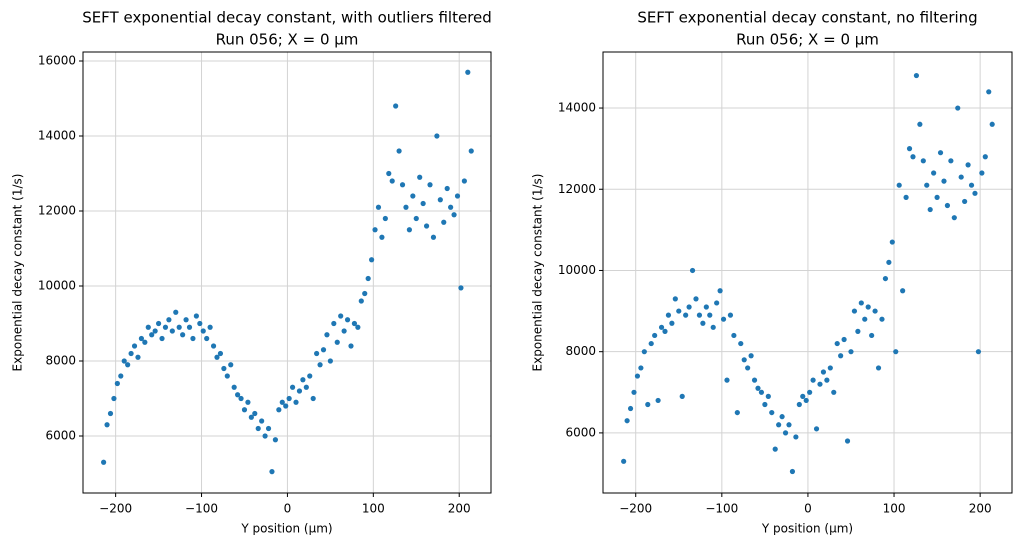 The height and width of the screenshot is (547, 1020). Describe the element at coordinates (57, 61) in the screenshot. I see `y-tick-label: 16000` at that location.